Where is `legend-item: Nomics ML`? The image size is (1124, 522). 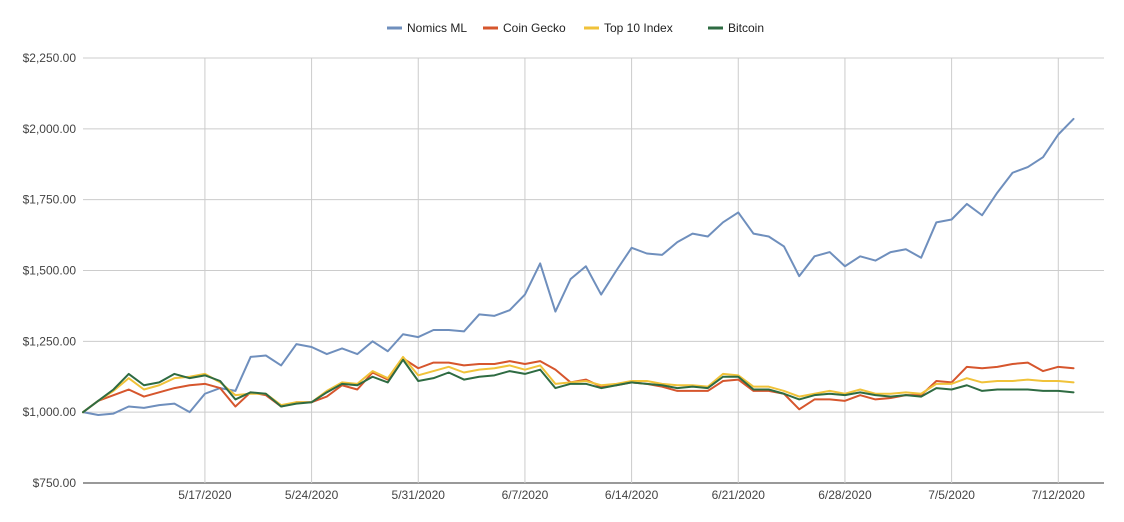 legend-item: Nomics ML is located at coordinates (427, 28).